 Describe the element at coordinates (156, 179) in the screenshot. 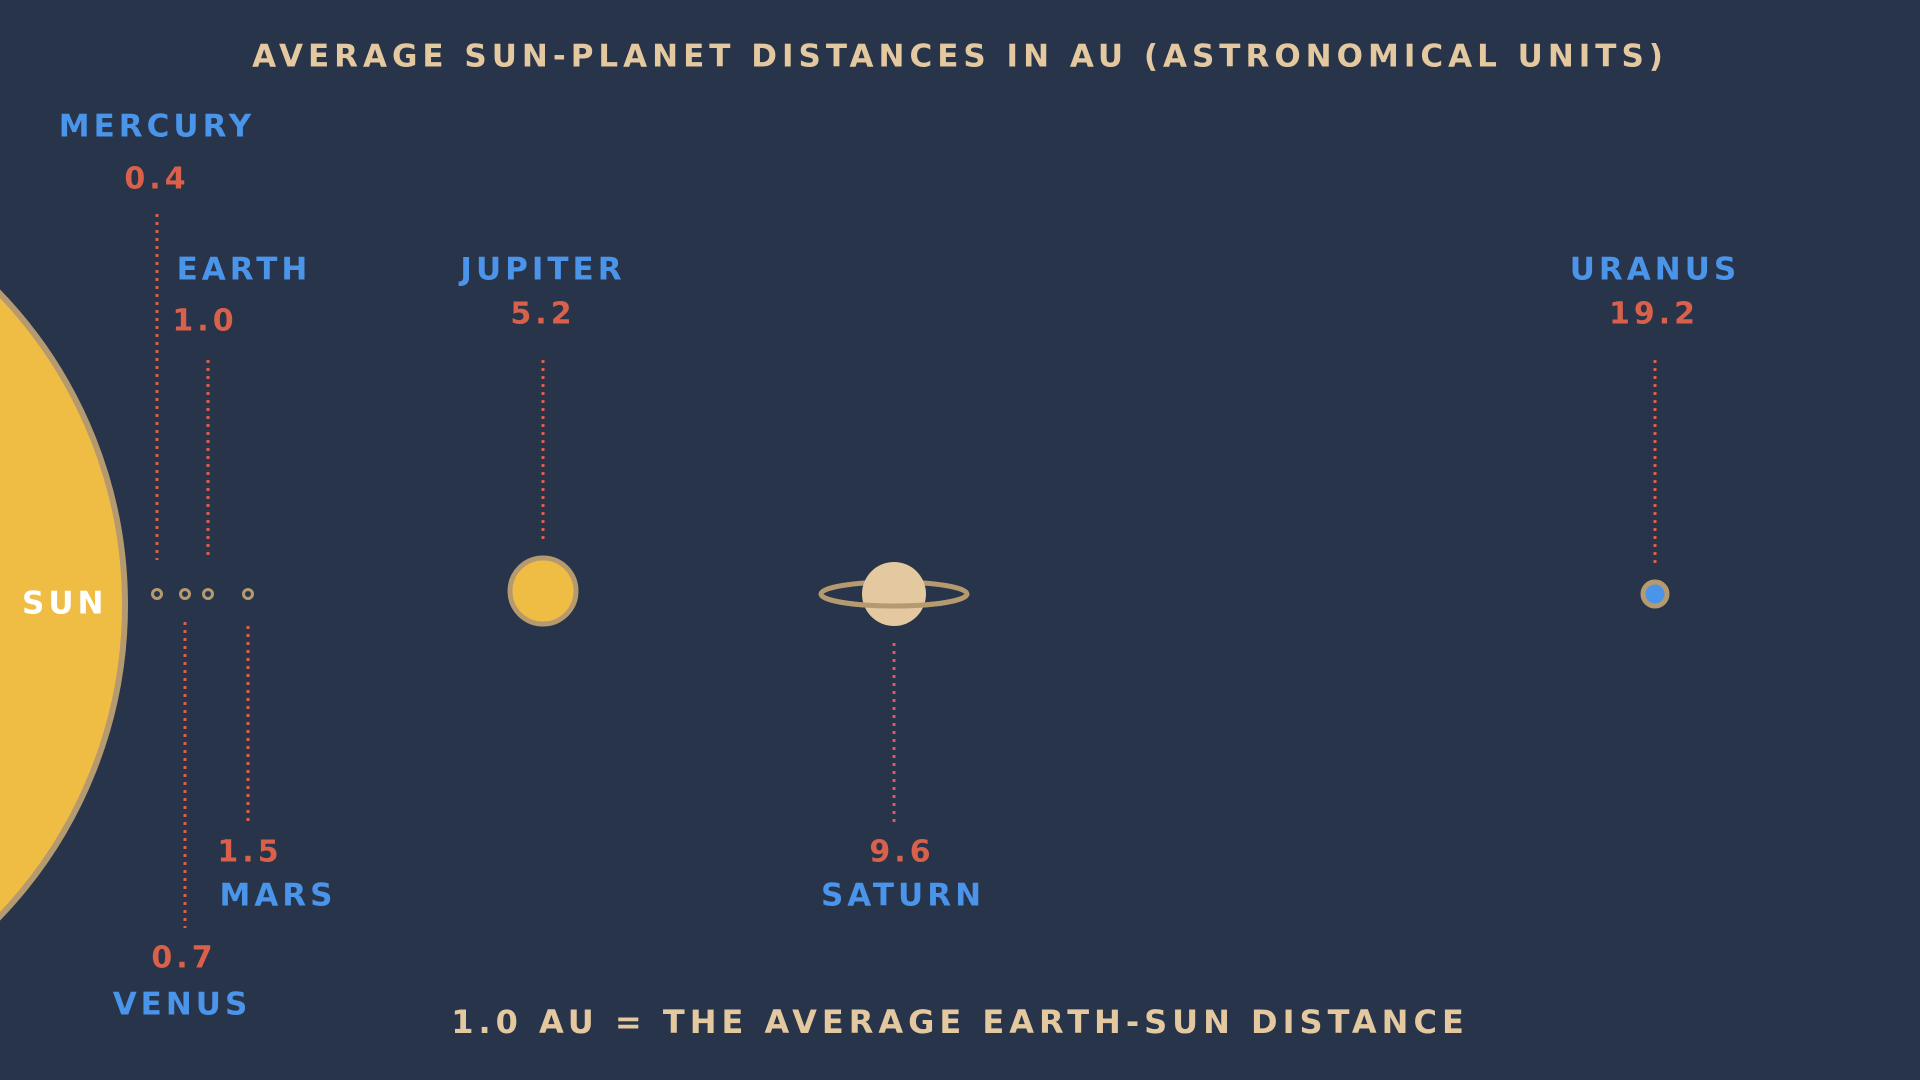

I see `value-label-mercury: 0.4` at that location.